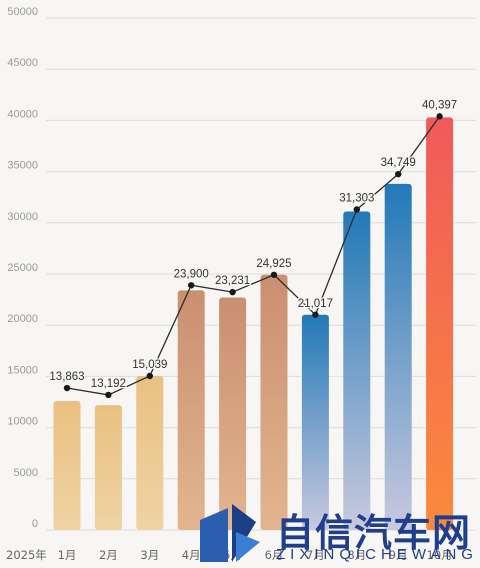 The height and width of the screenshot is (568, 480). Describe the element at coordinates (315, 555) in the screenshot. I see `x-tick-label-6: 7月` at that location.